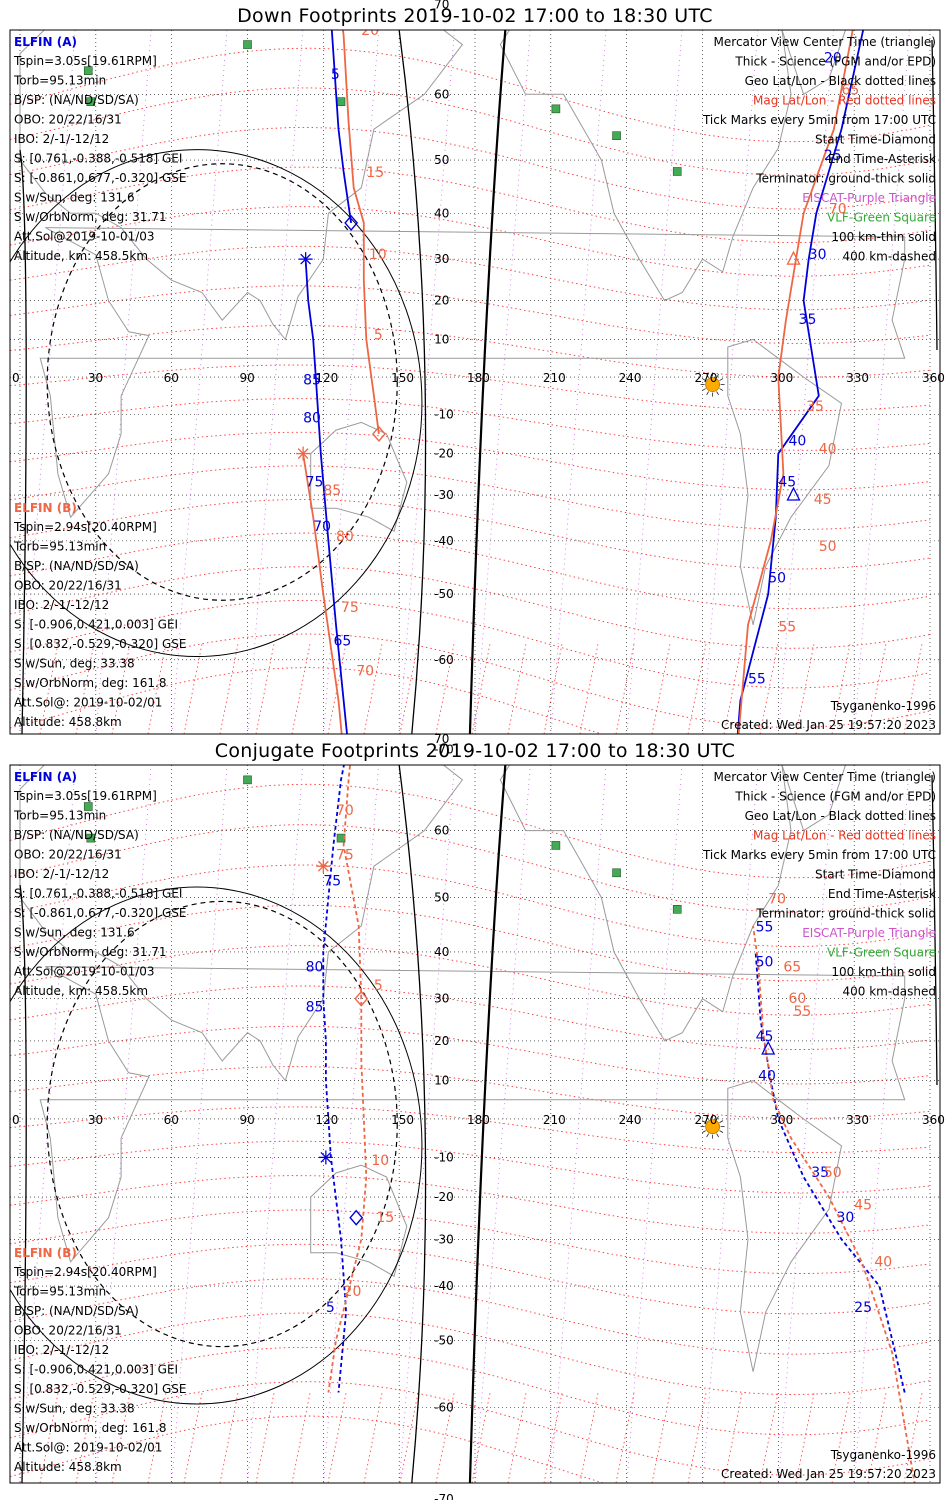 This screenshot has width=950, height=1500. What do you see at coordinates (833, 1173) in the screenshot?
I see `elfin-b-time-label: 50` at bounding box center [833, 1173].